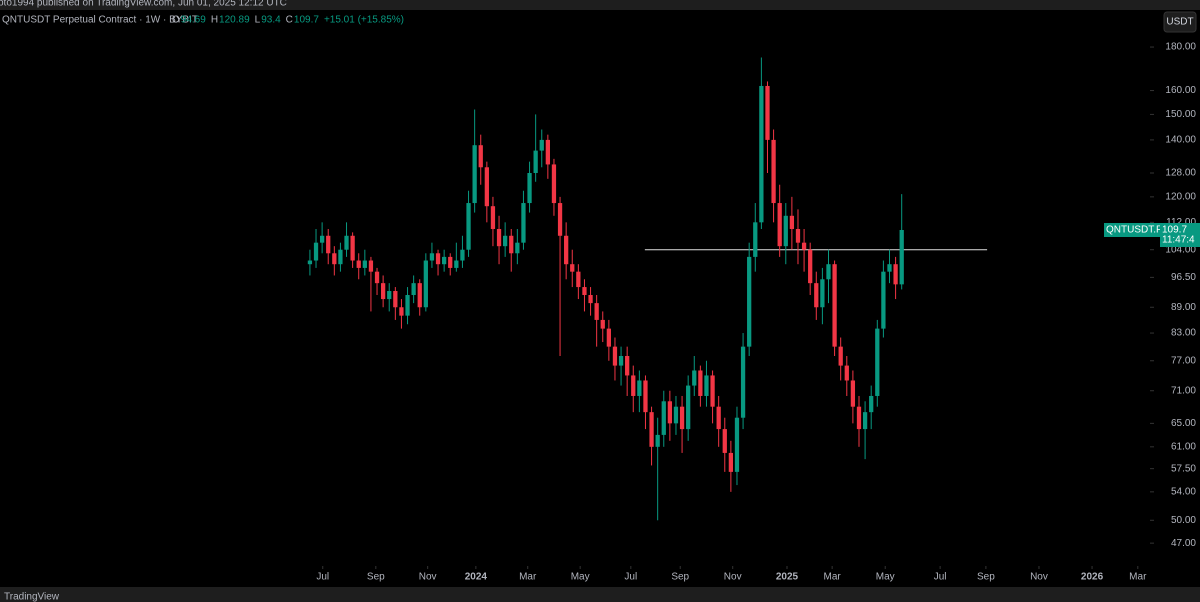 The width and height of the screenshot is (1200, 602). What do you see at coordinates (600, 5) in the screenshot?
I see `header-bar` at bounding box center [600, 5].